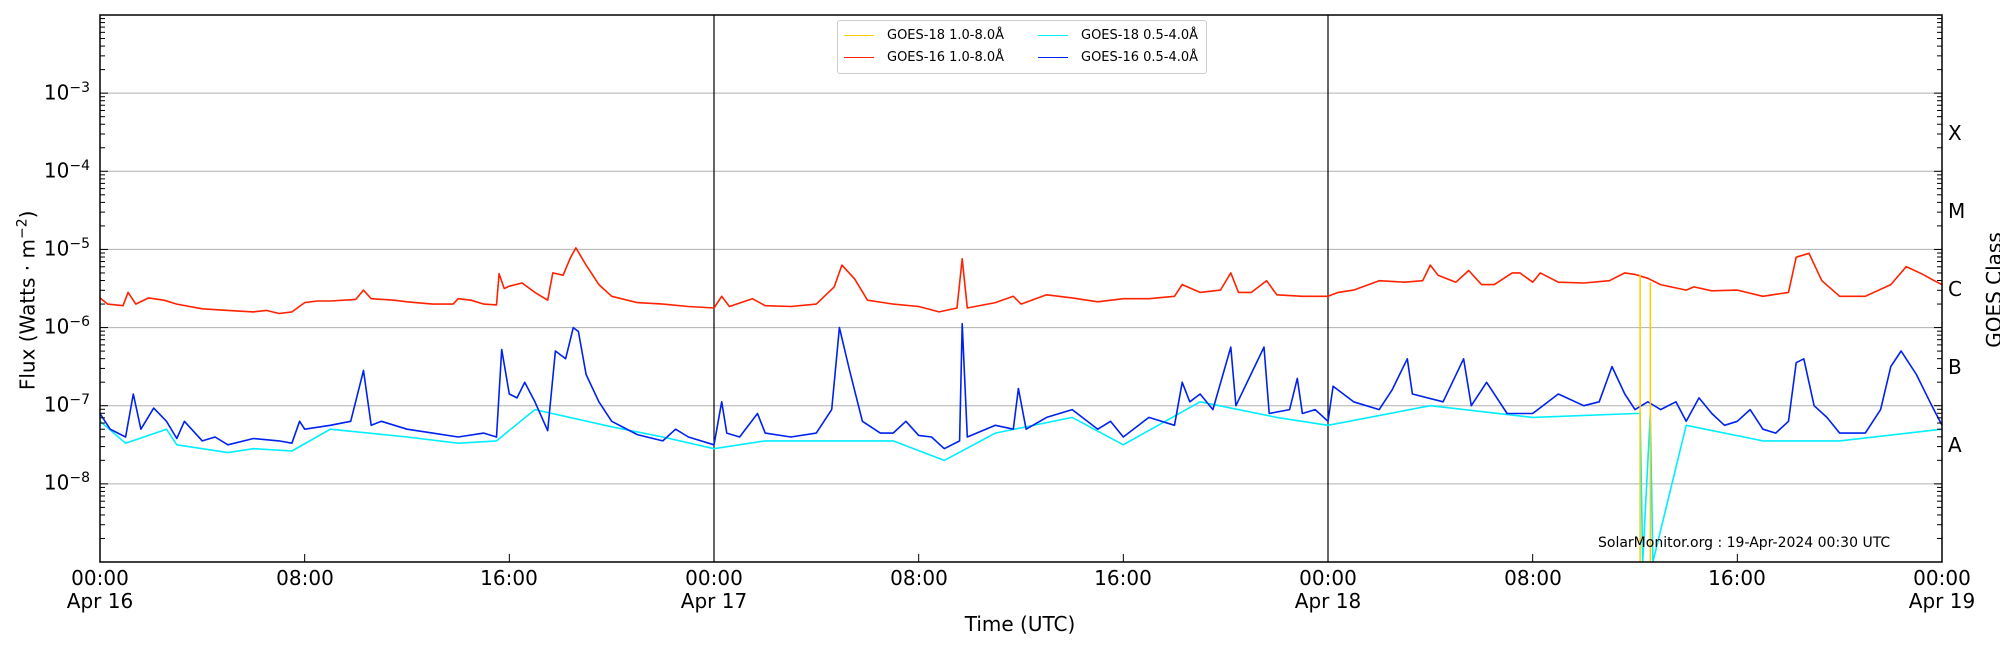 The height and width of the screenshot is (650, 2000). What do you see at coordinates (27, 300) in the screenshot?
I see `y-axis-label: Flux (Watts · m−2)` at bounding box center [27, 300].